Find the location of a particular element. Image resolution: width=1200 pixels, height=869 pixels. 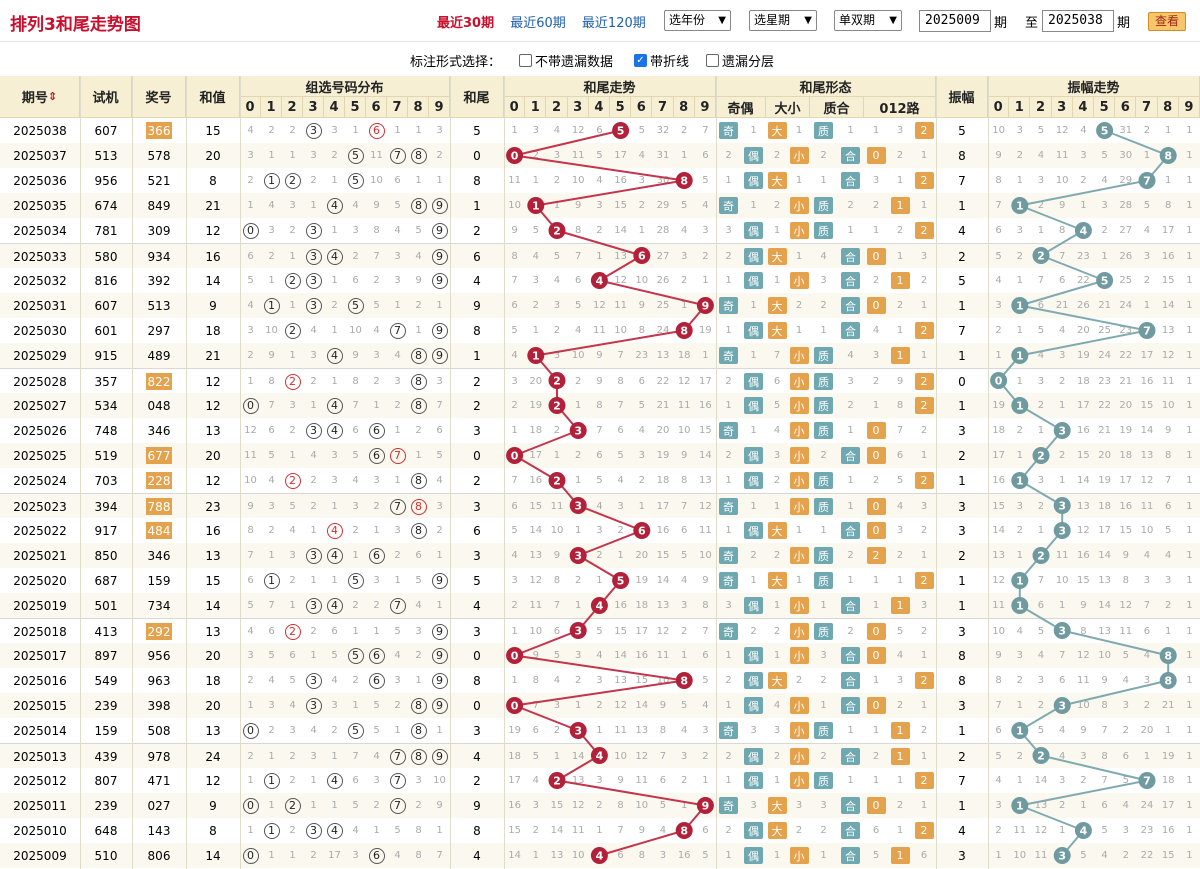

from-issue-input: 2025009 is located at coordinates (955, 21).